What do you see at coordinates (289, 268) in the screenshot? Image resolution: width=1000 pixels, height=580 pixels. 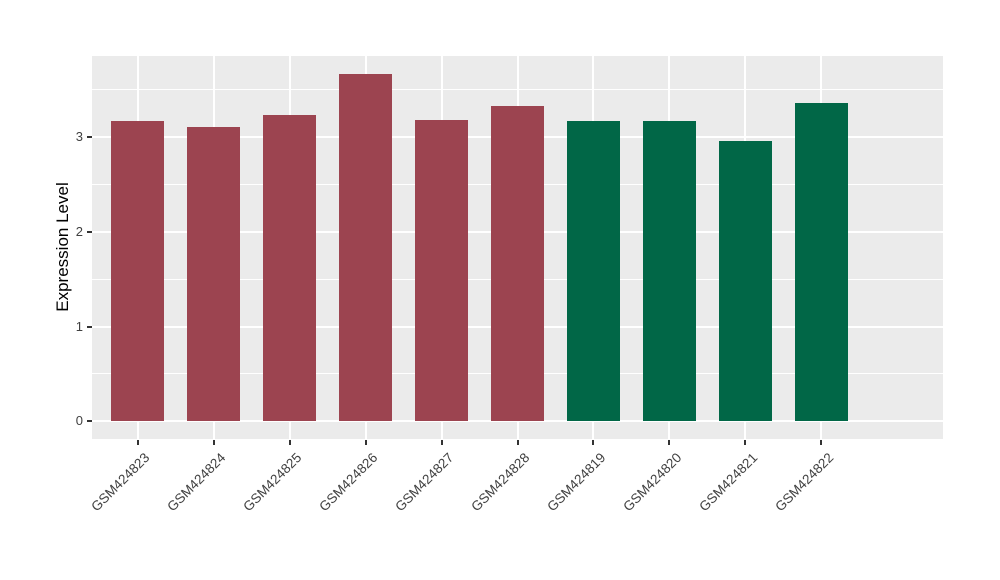 I see `bar-GSM424825` at bounding box center [289, 268].